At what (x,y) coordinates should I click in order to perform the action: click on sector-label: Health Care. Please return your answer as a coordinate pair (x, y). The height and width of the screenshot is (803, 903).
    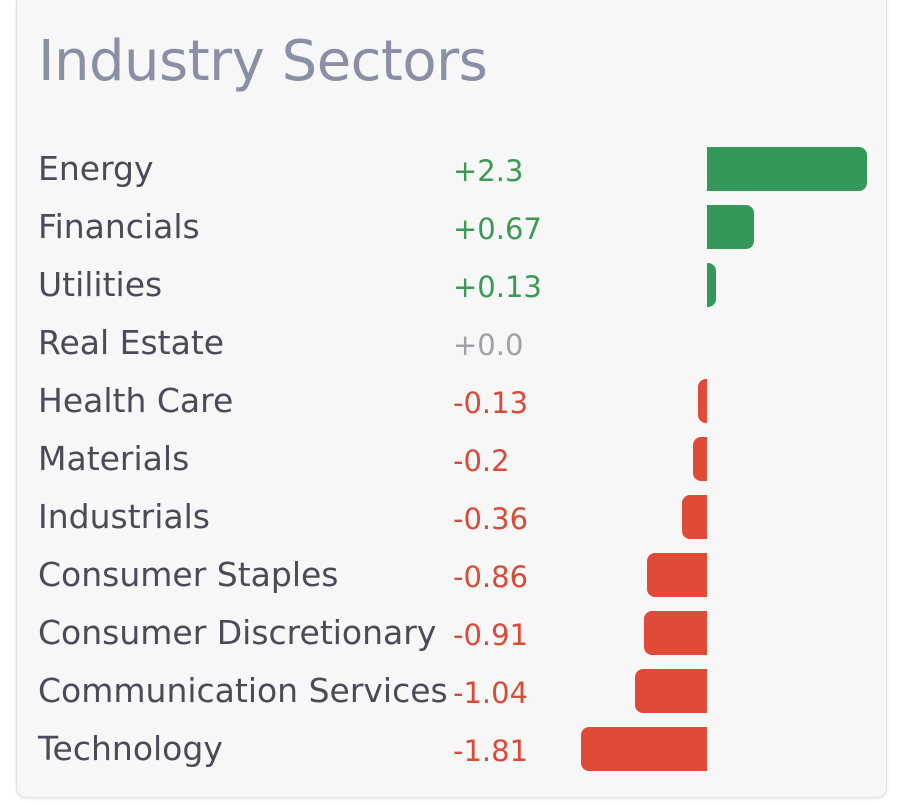
    Looking at the image, I should click on (136, 400).